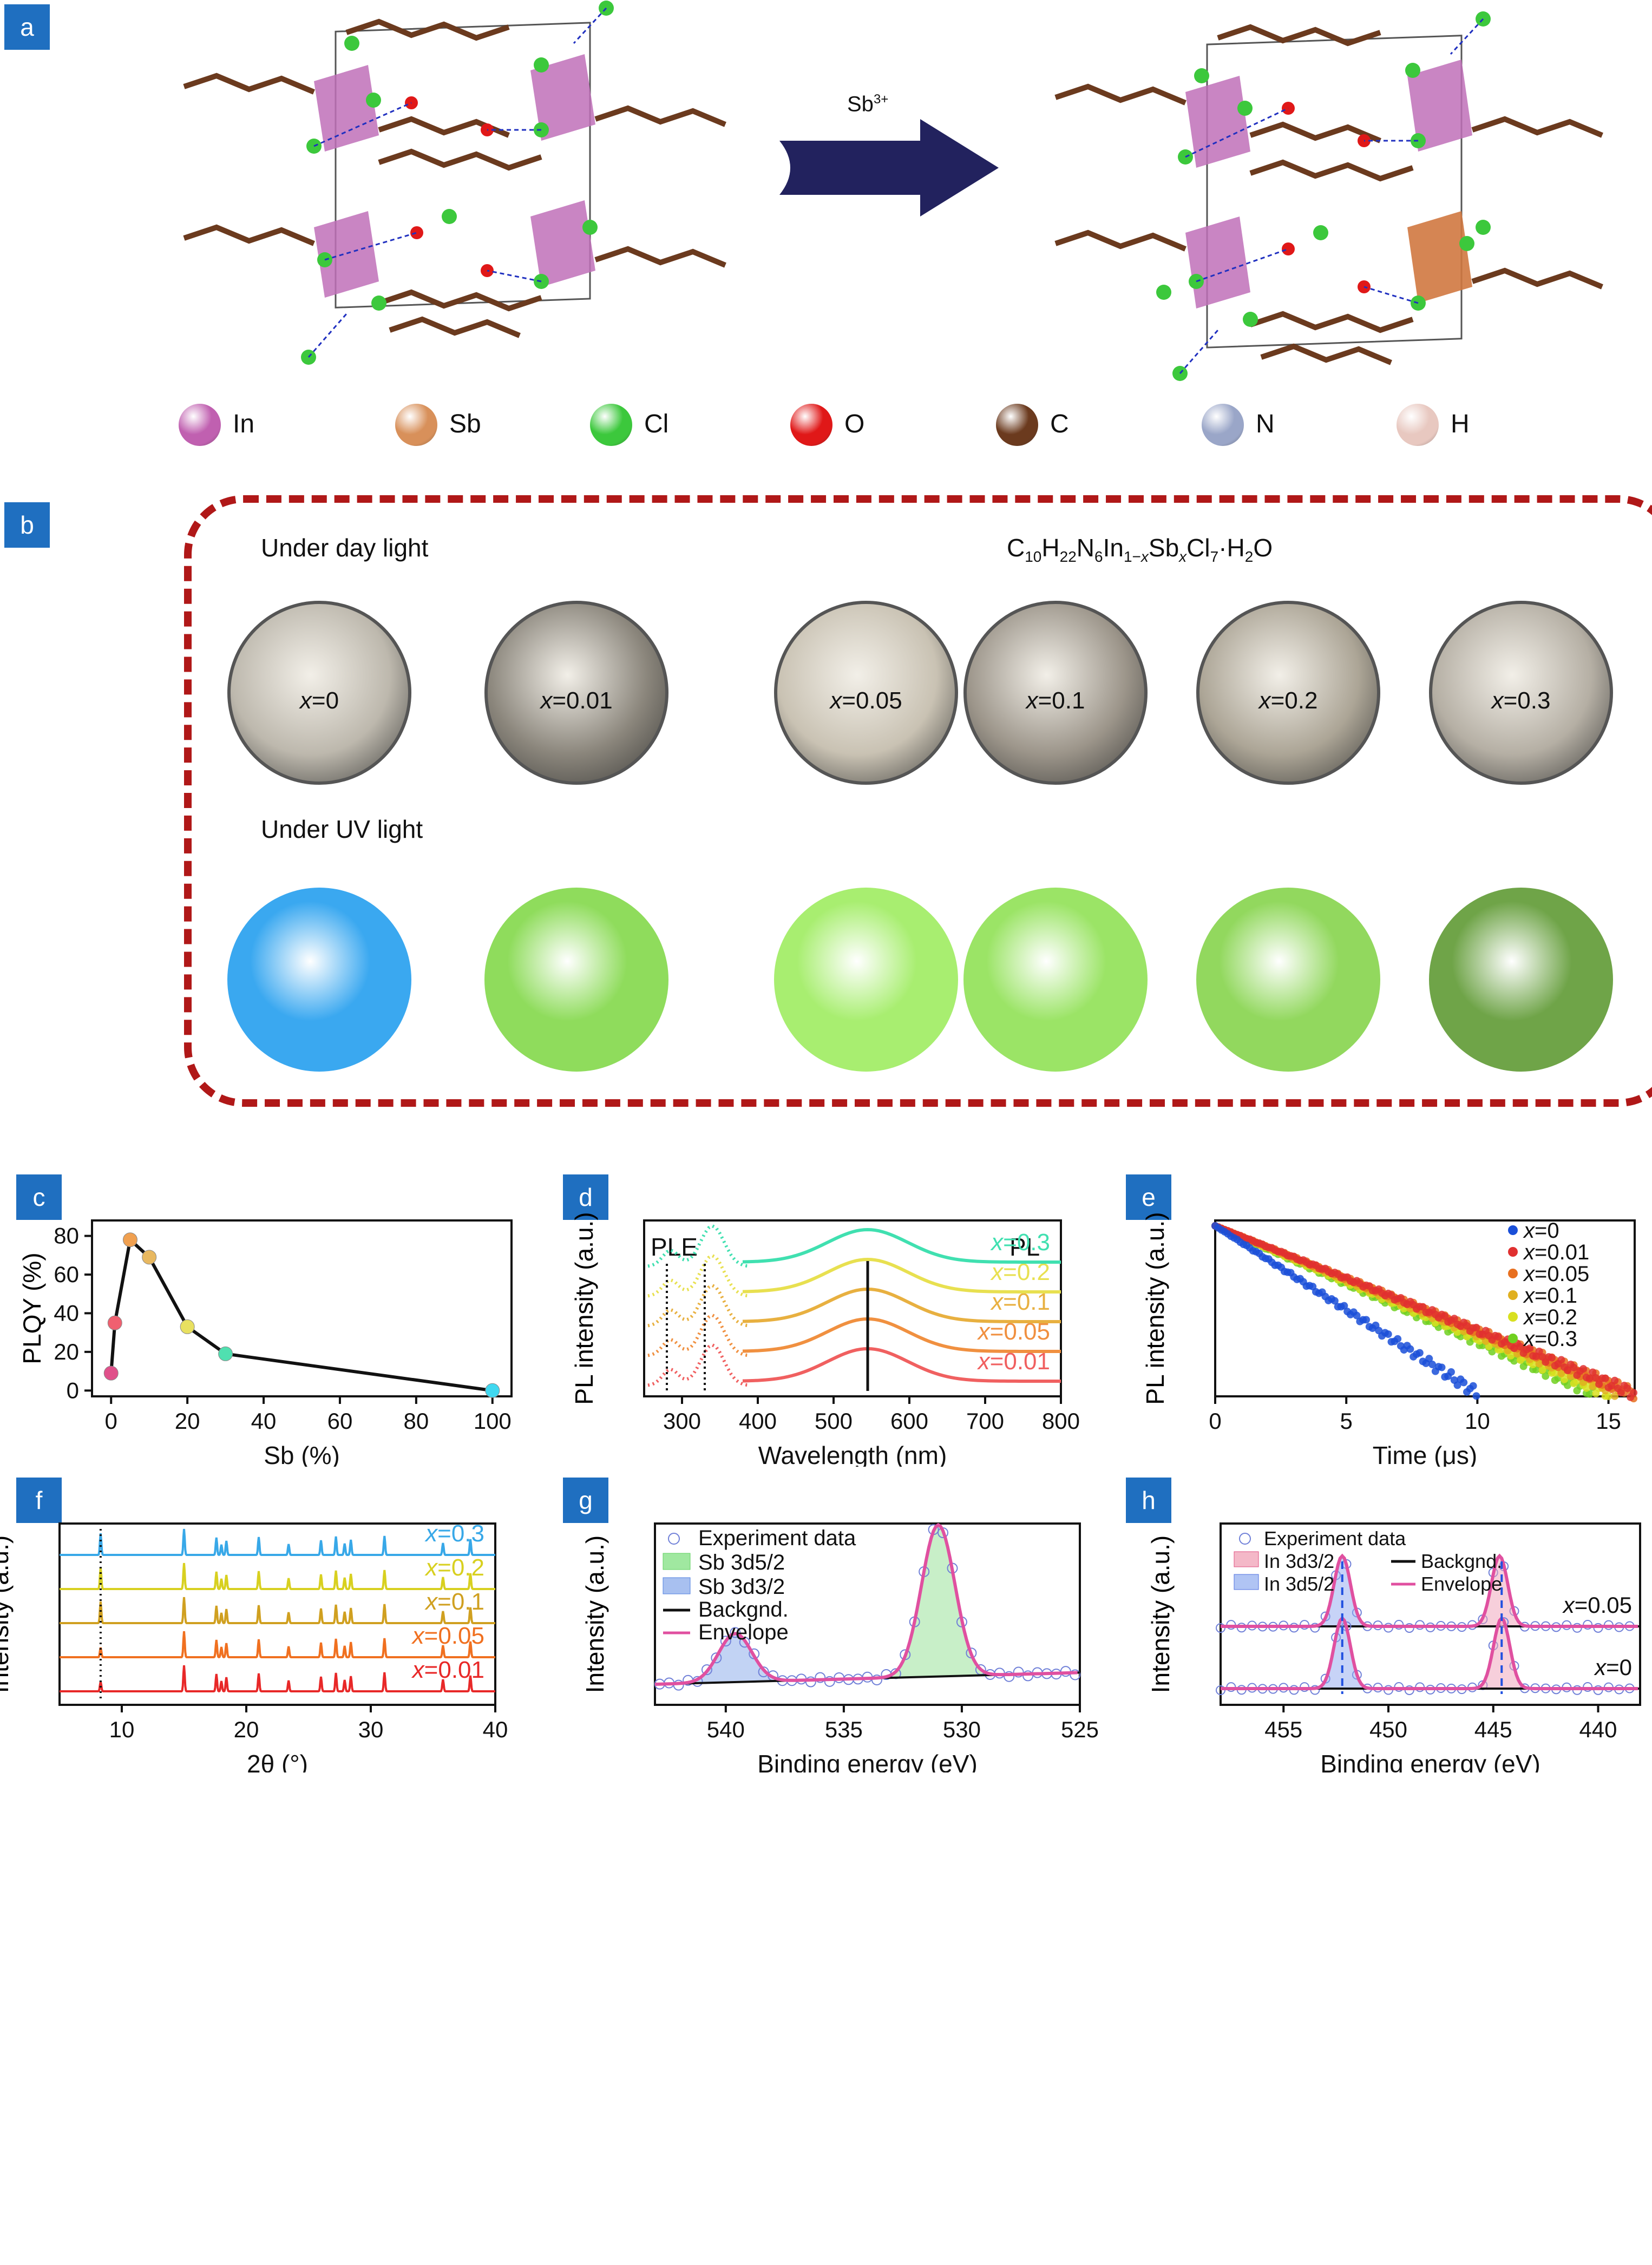 The image size is (1652, 2265). Describe the element at coordinates (342, 829) in the screenshot. I see `uv-light-label: Under UV light` at that location.